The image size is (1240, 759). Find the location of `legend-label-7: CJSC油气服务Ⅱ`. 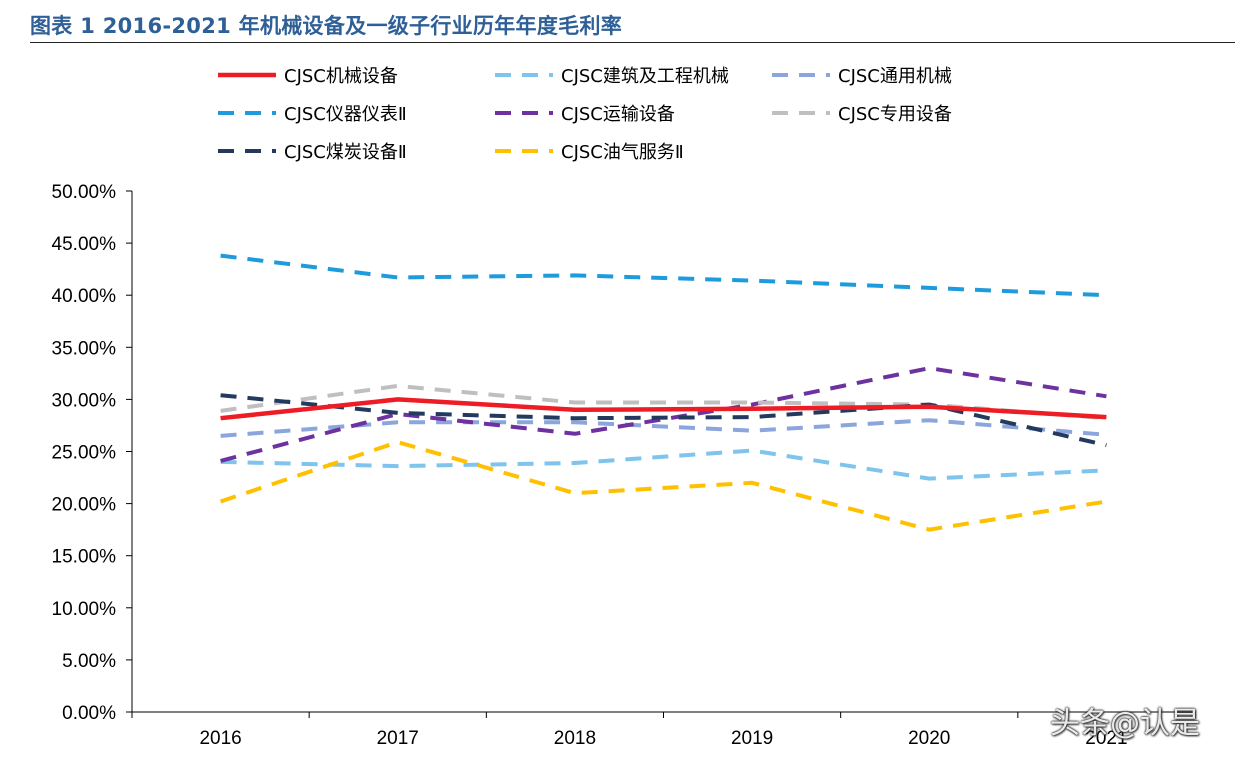

legend-label-7: CJSC油气服务Ⅱ is located at coordinates (622, 152).